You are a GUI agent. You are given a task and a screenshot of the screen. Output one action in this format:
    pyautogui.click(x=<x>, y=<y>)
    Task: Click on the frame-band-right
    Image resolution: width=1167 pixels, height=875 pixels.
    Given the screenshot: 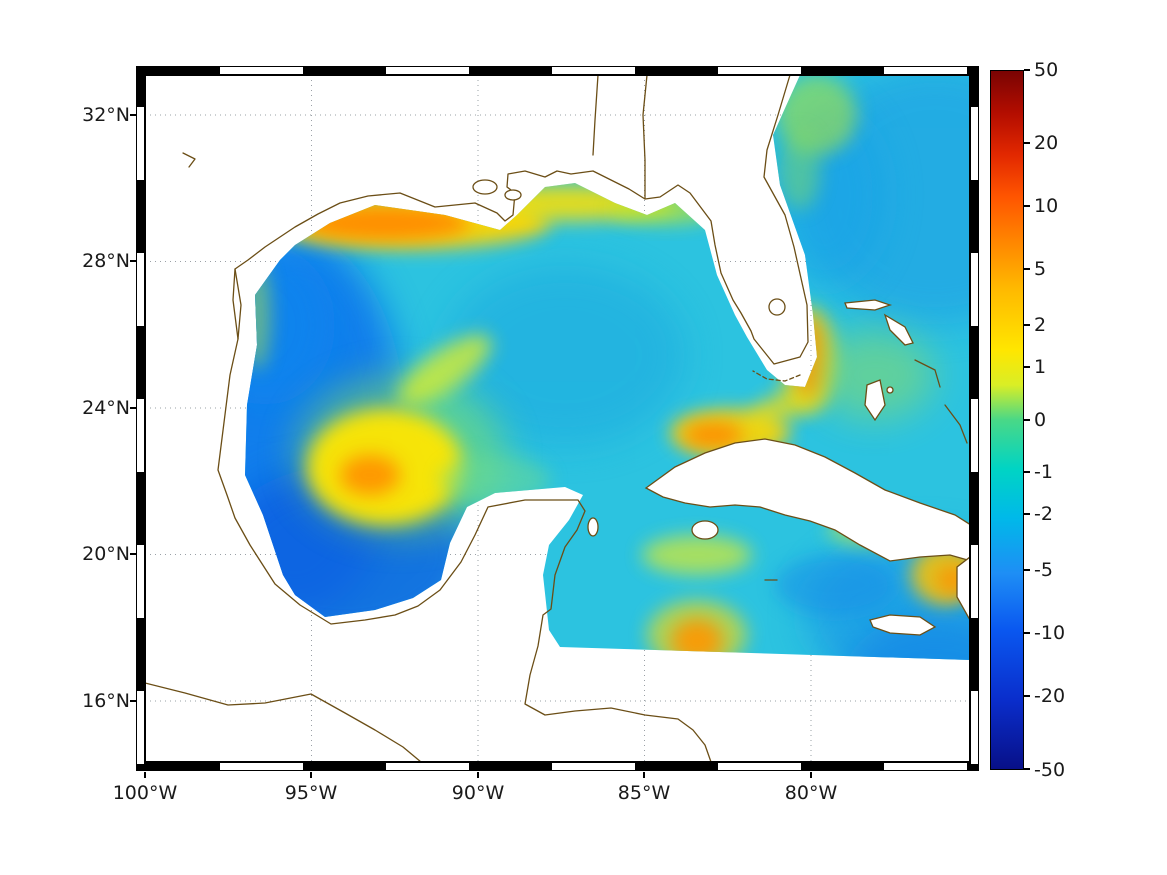 What is the action you would take?
    pyautogui.click(x=974, y=418)
    